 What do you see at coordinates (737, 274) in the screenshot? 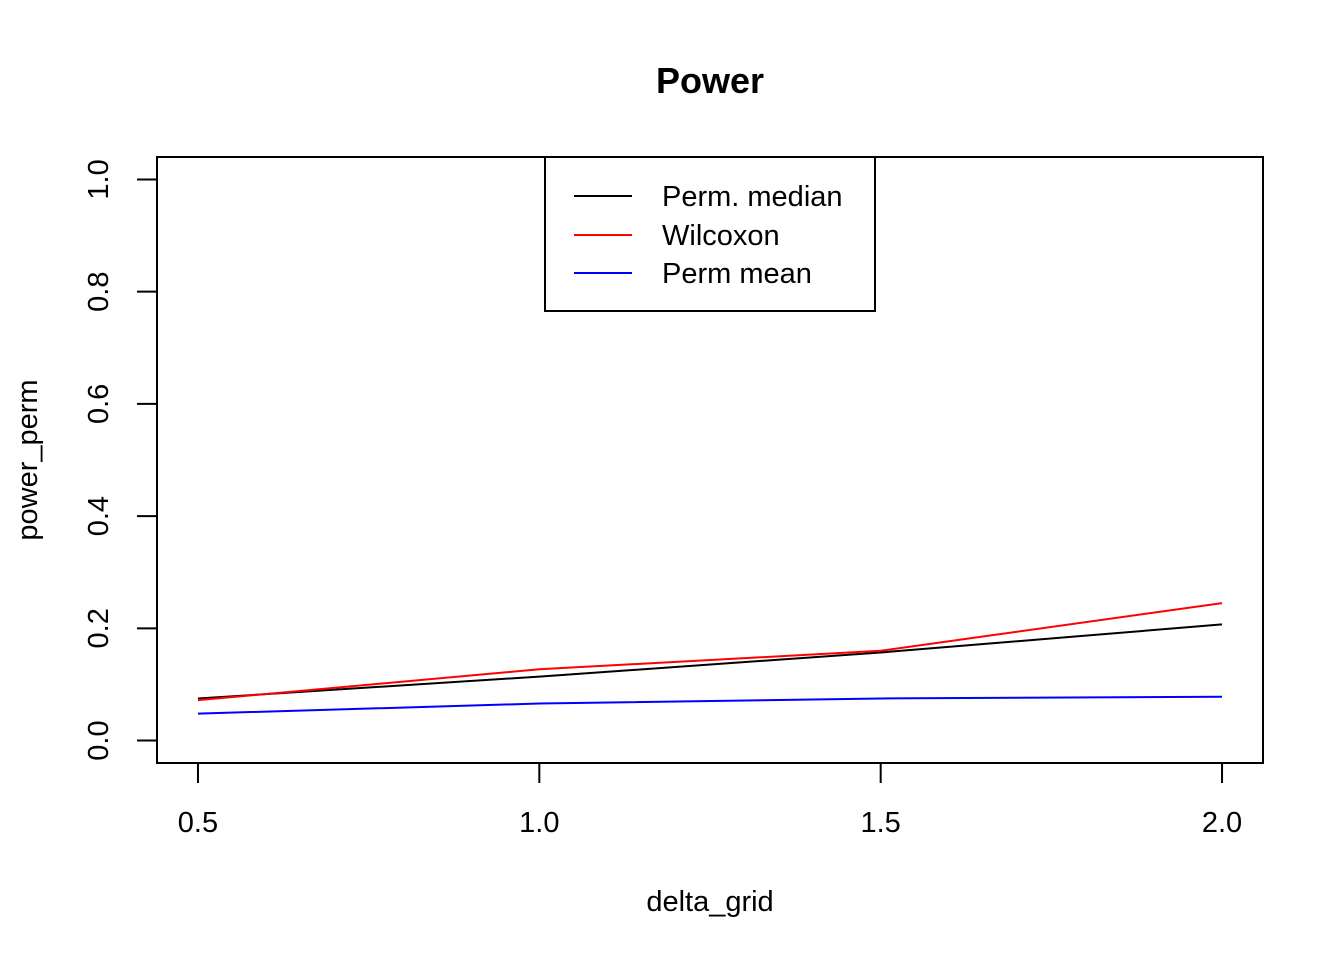
I see `legend-label-2: Perm mean` at bounding box center [737, 274].